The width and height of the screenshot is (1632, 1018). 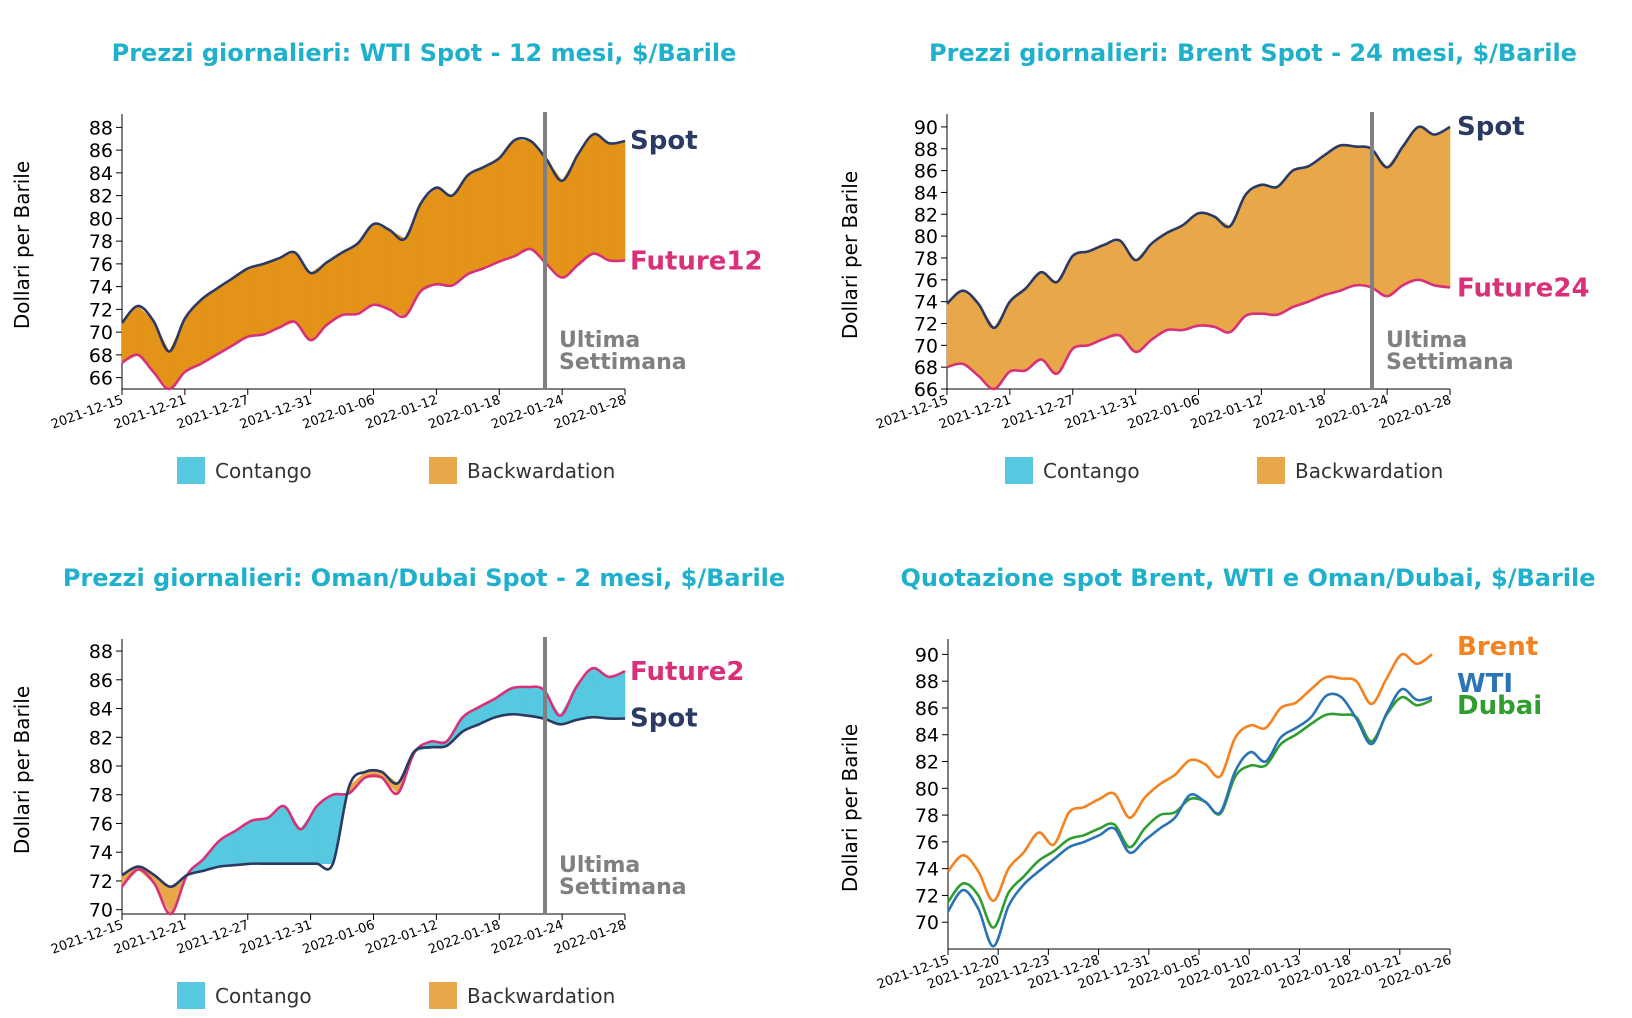 I want to click on brent-series-line, so click(x=1189, y=777).